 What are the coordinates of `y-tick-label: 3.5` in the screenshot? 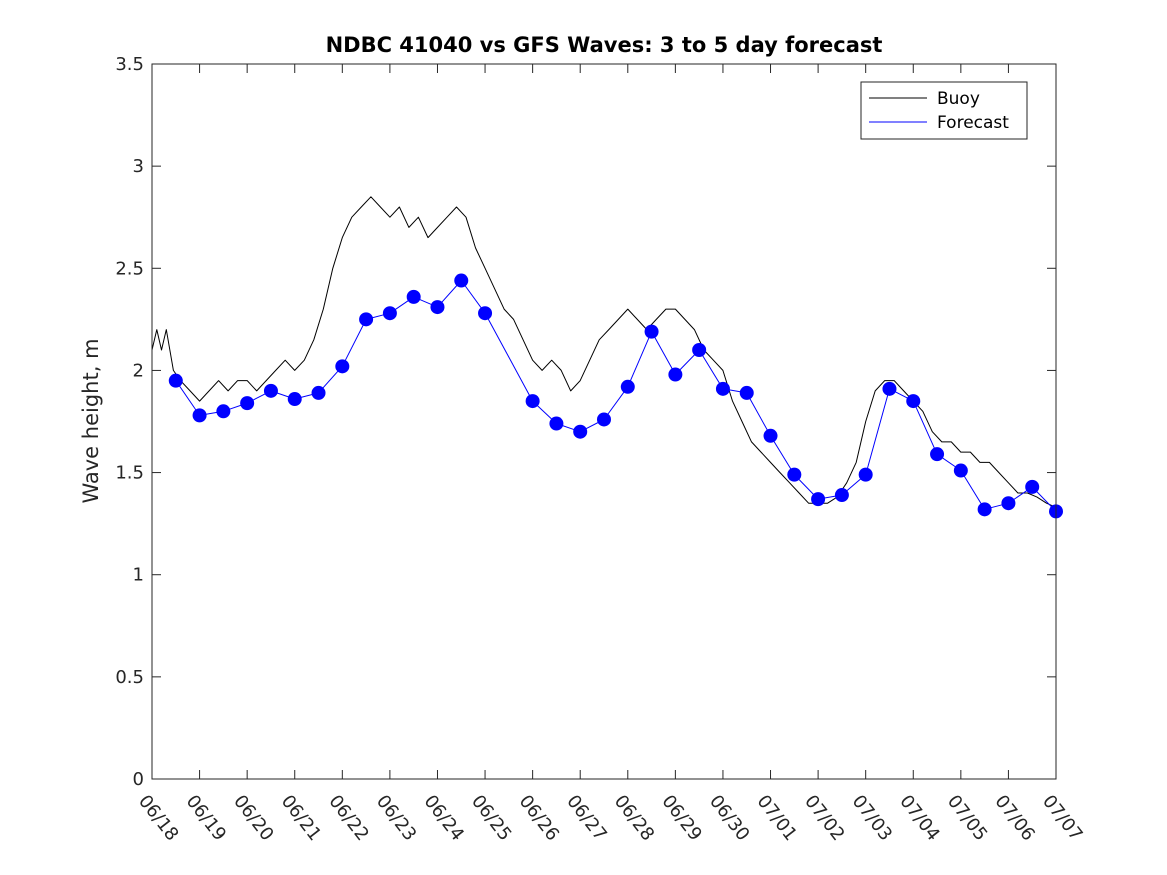 It's located at (129, 64).